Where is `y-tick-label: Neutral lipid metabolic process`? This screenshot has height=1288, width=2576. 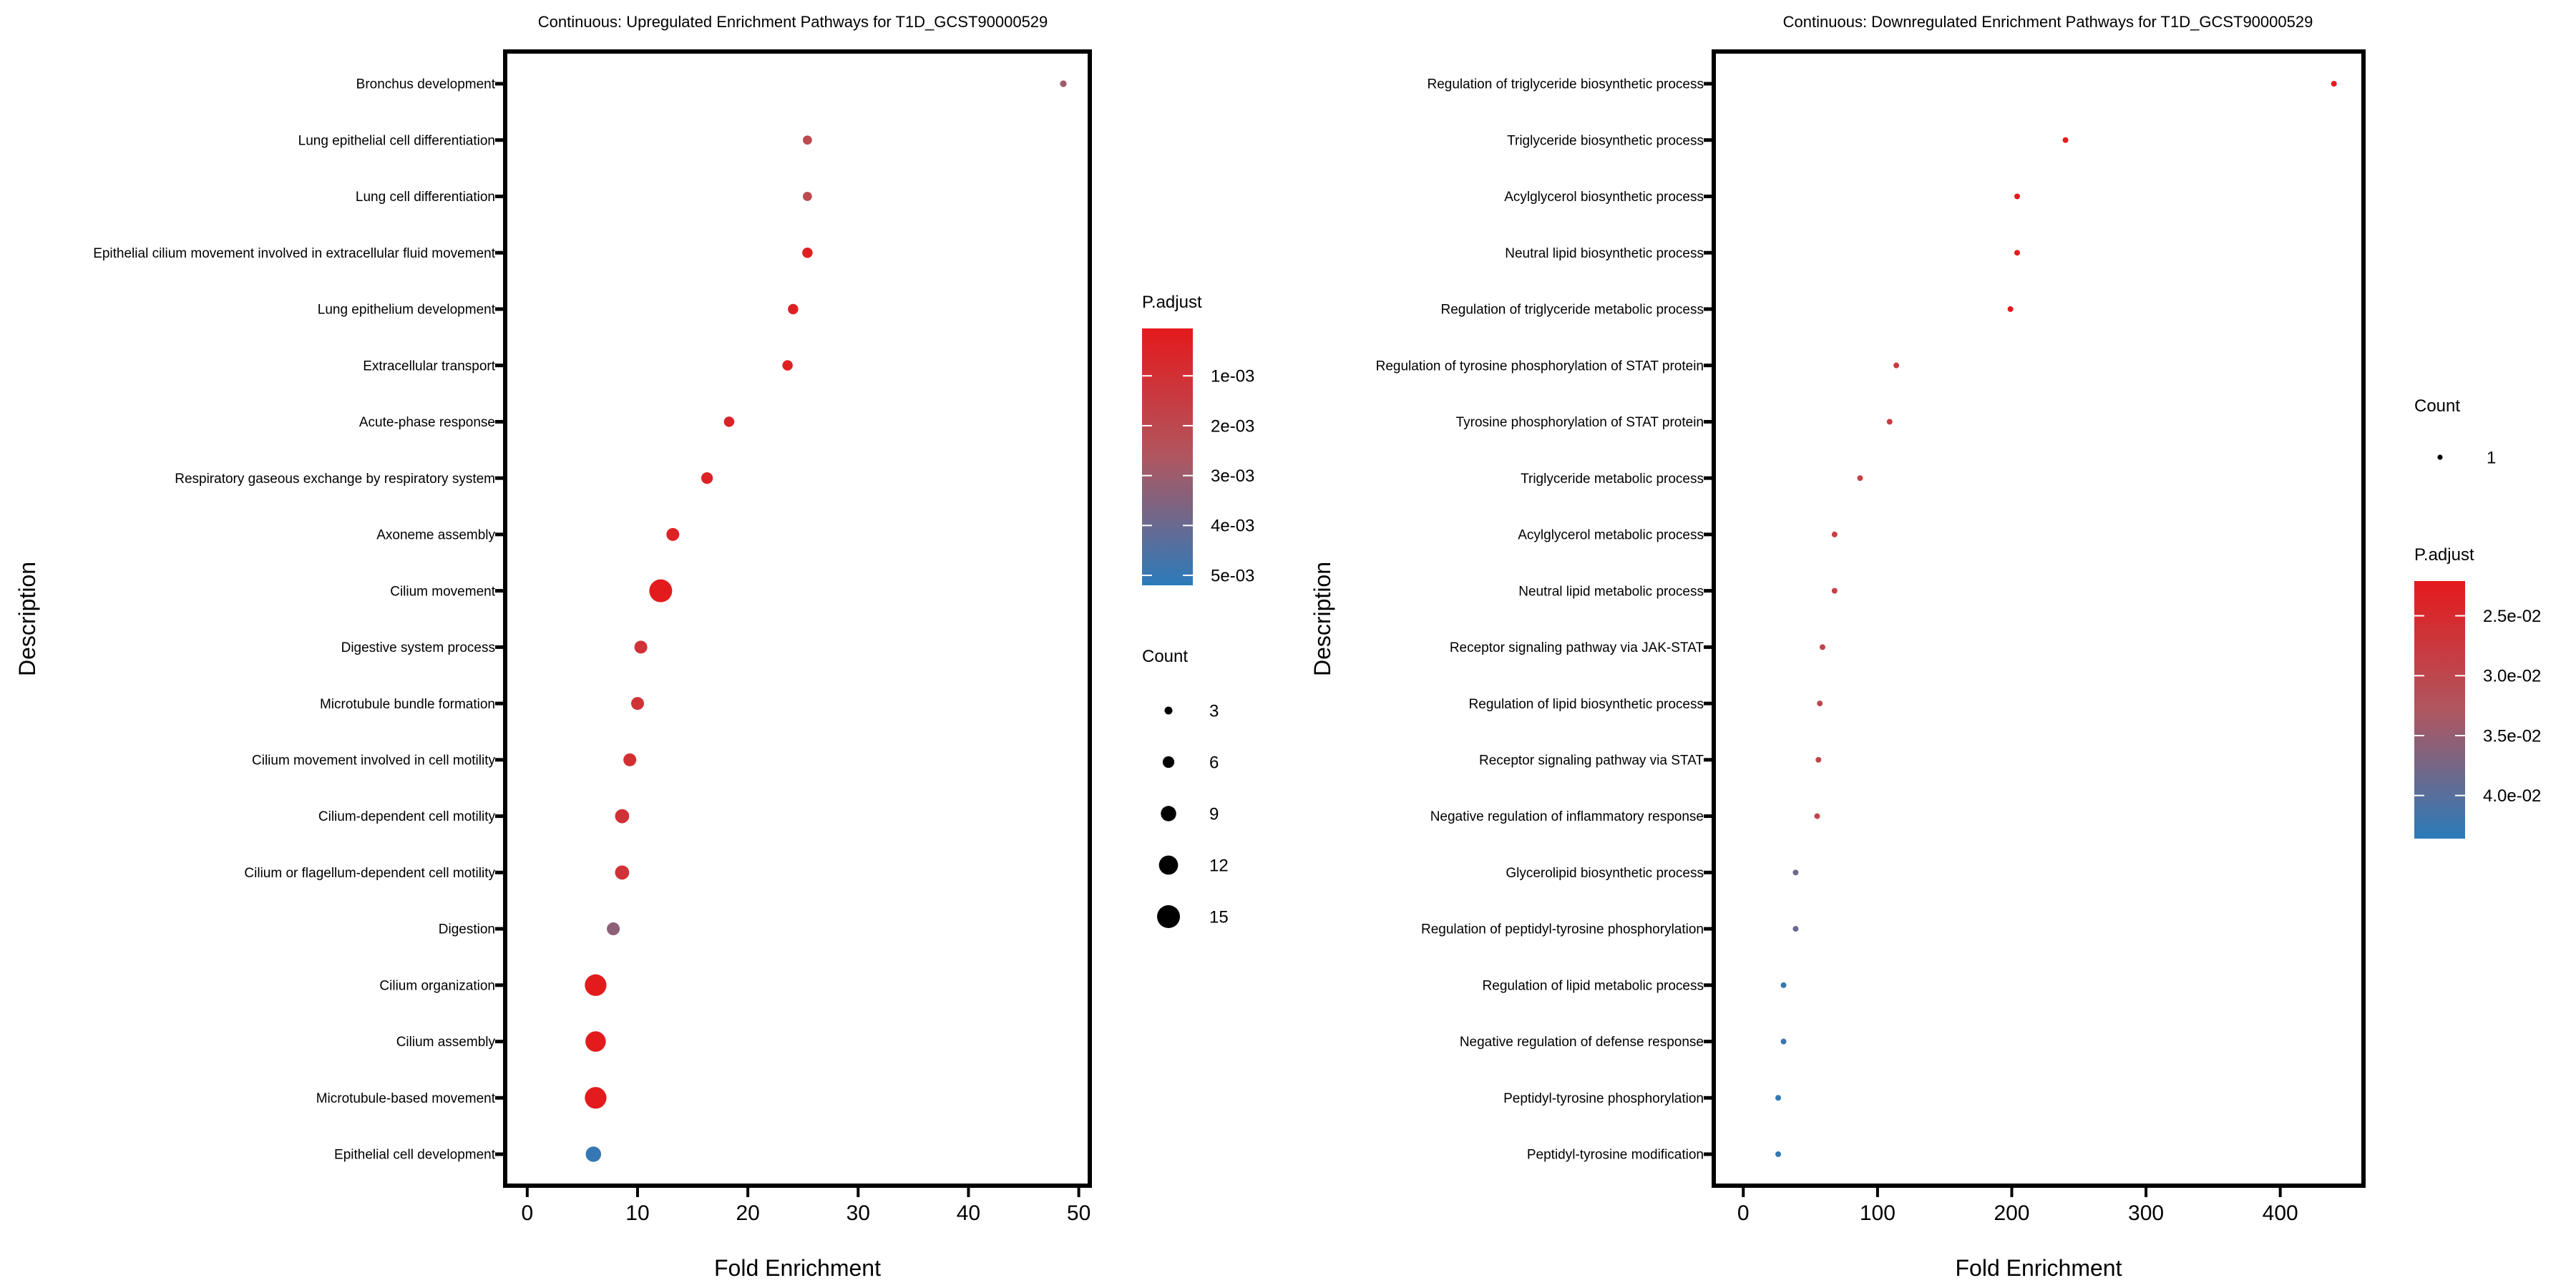
y-tick-label: Neutral lipid metabolic process is located at coordinates (1611, 591).